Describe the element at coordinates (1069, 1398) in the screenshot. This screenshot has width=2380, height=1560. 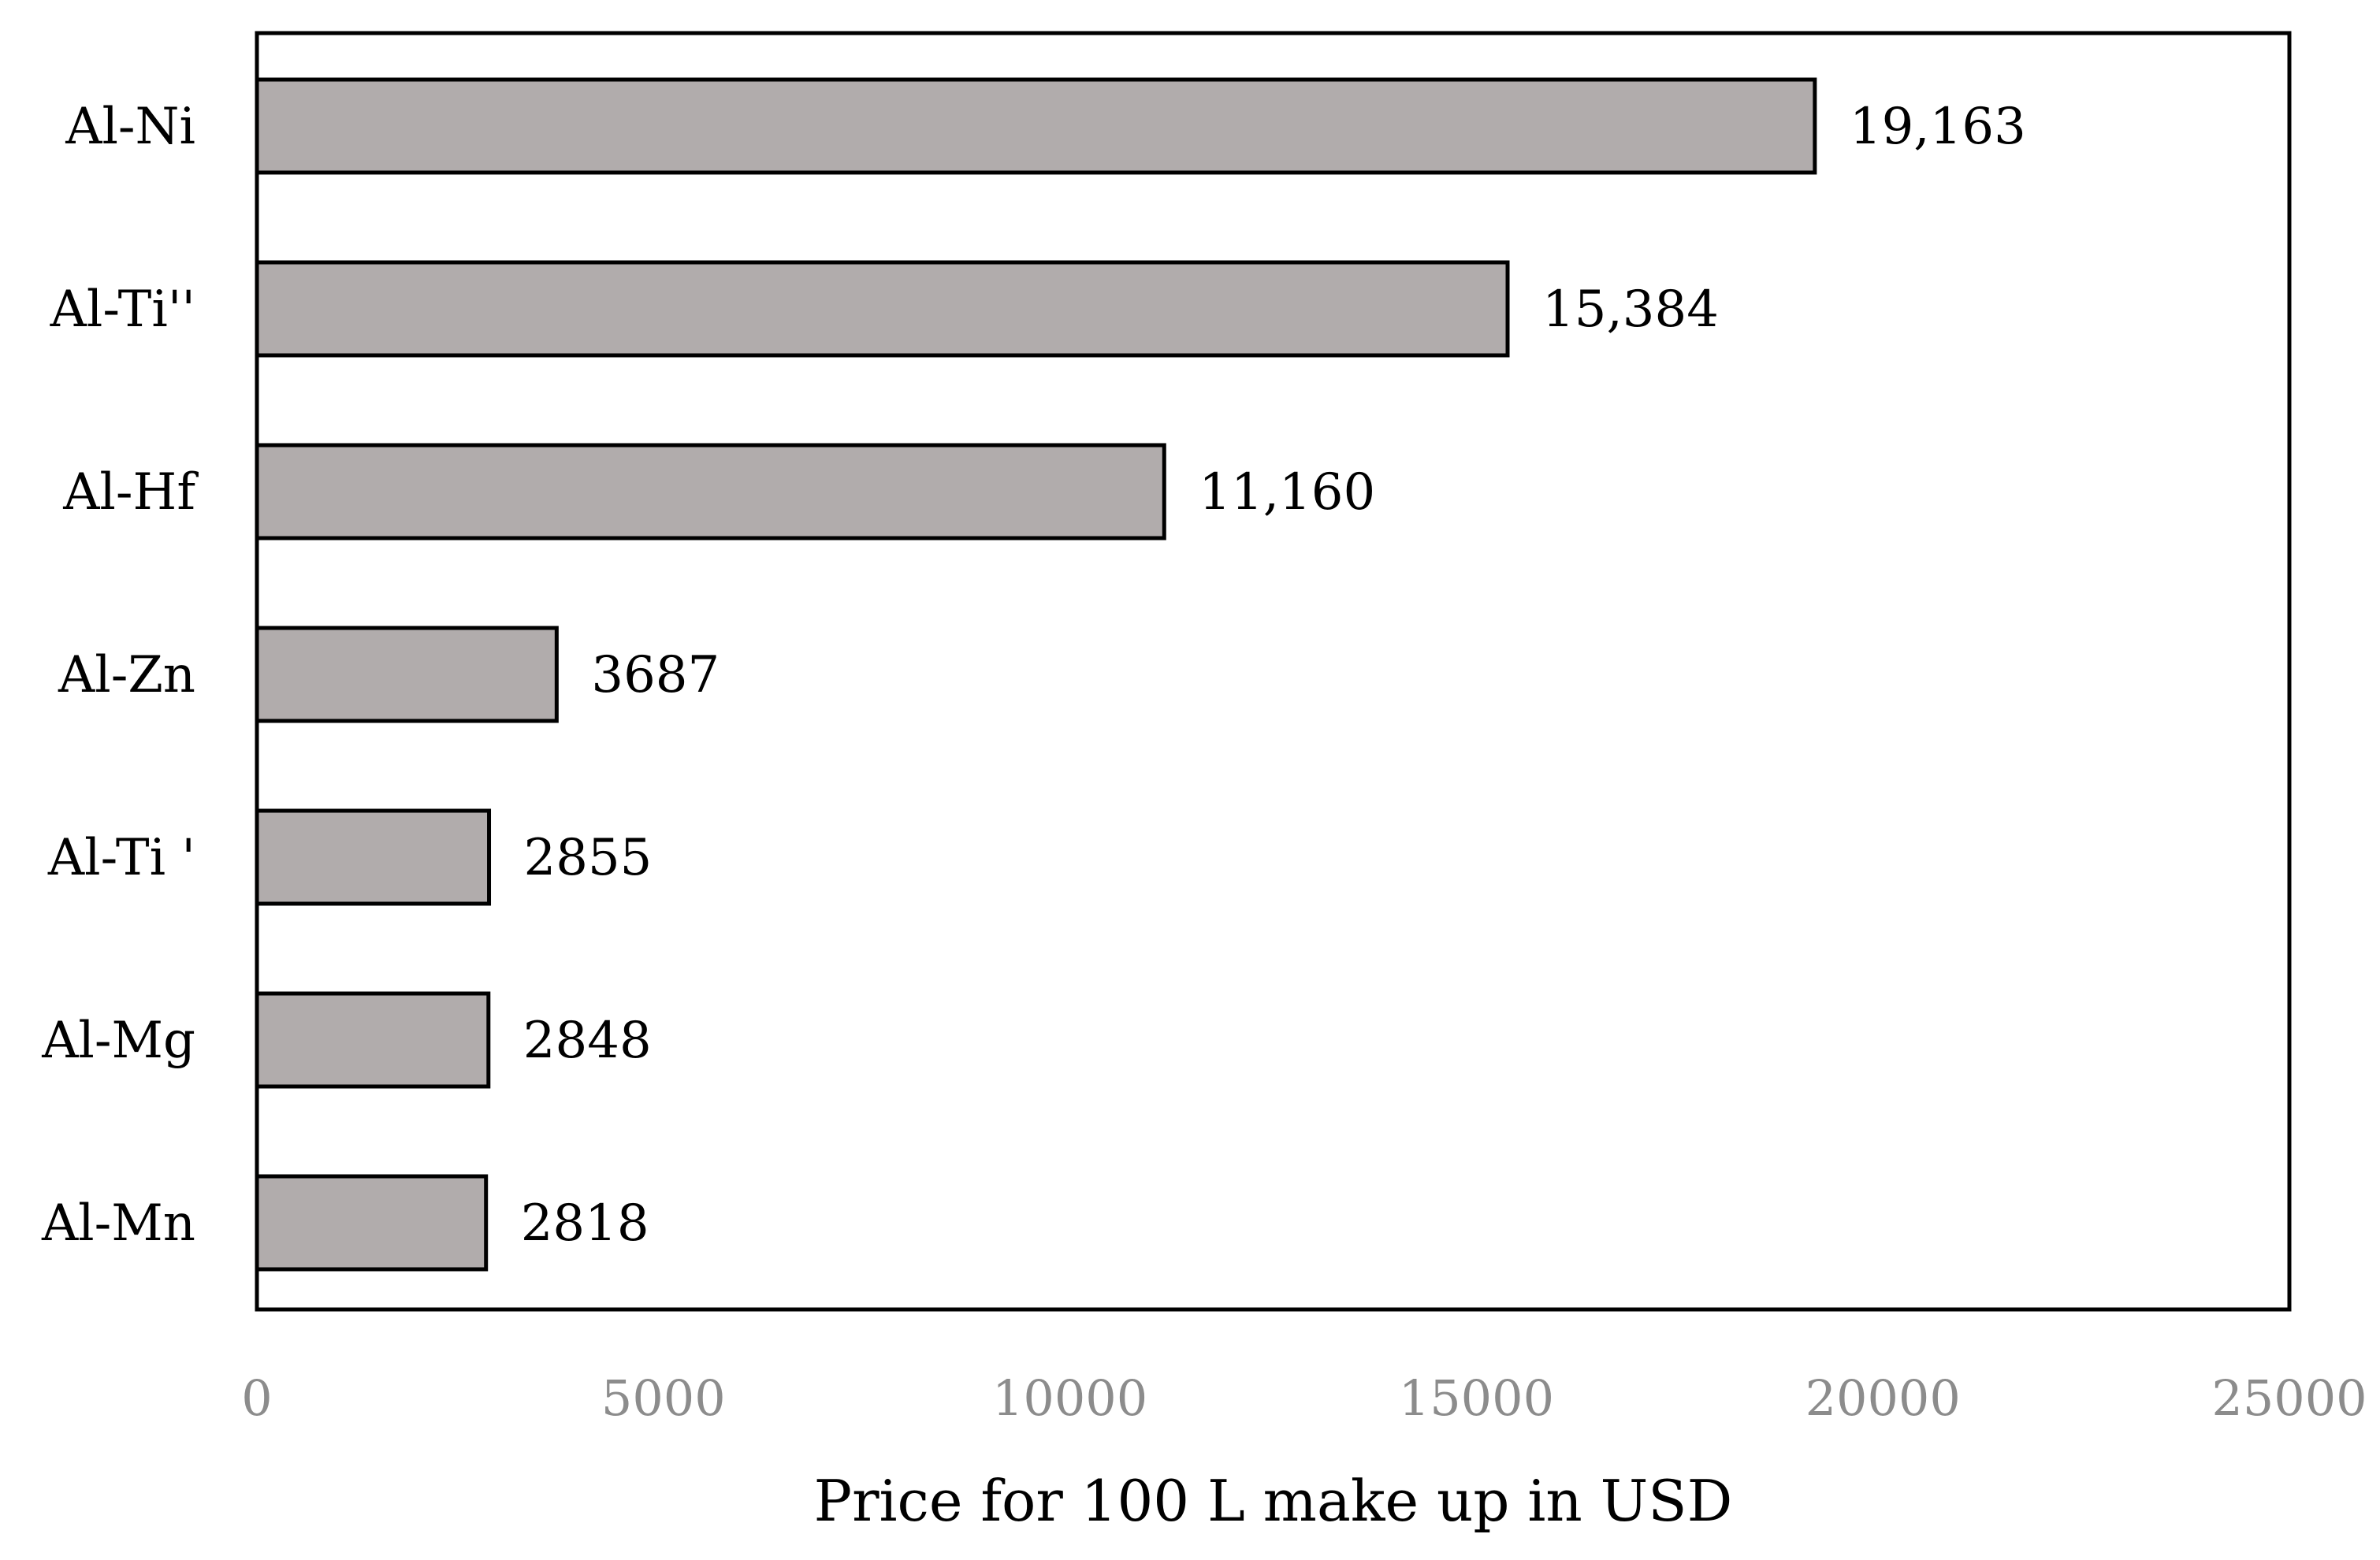
I see `x-tick-label: 10000` at that location.